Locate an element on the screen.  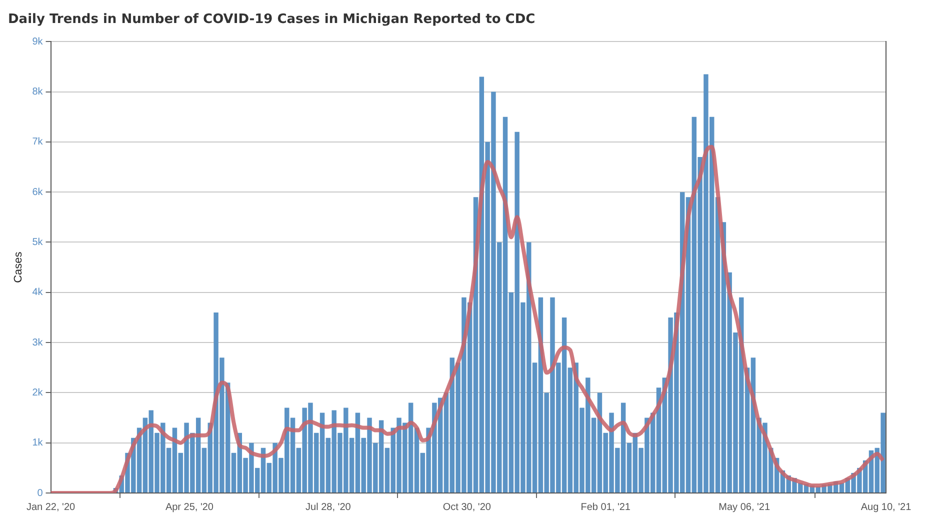
x-tick-label: Feb 01, '21 is located at coordinates (605, 507).